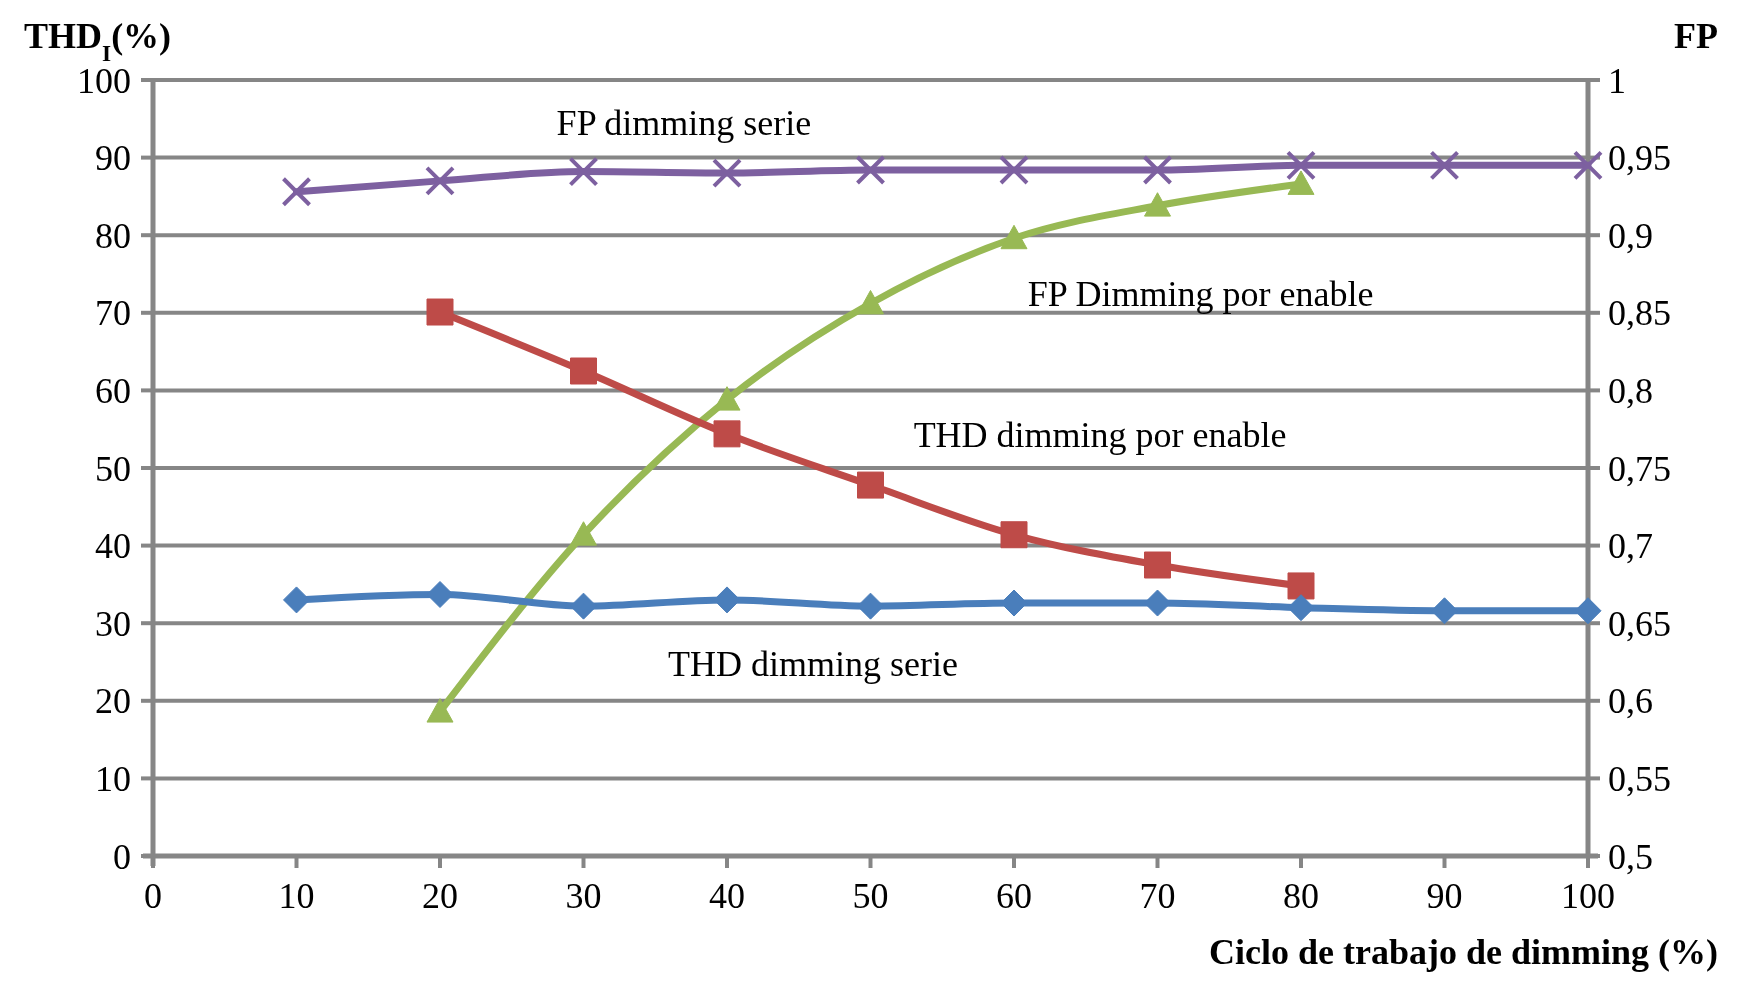 The image size is (1737, 986). Describe the element at coordinates (1630, 235) in the screenshot. I see `y2-tick-label: 0,9` at that location.